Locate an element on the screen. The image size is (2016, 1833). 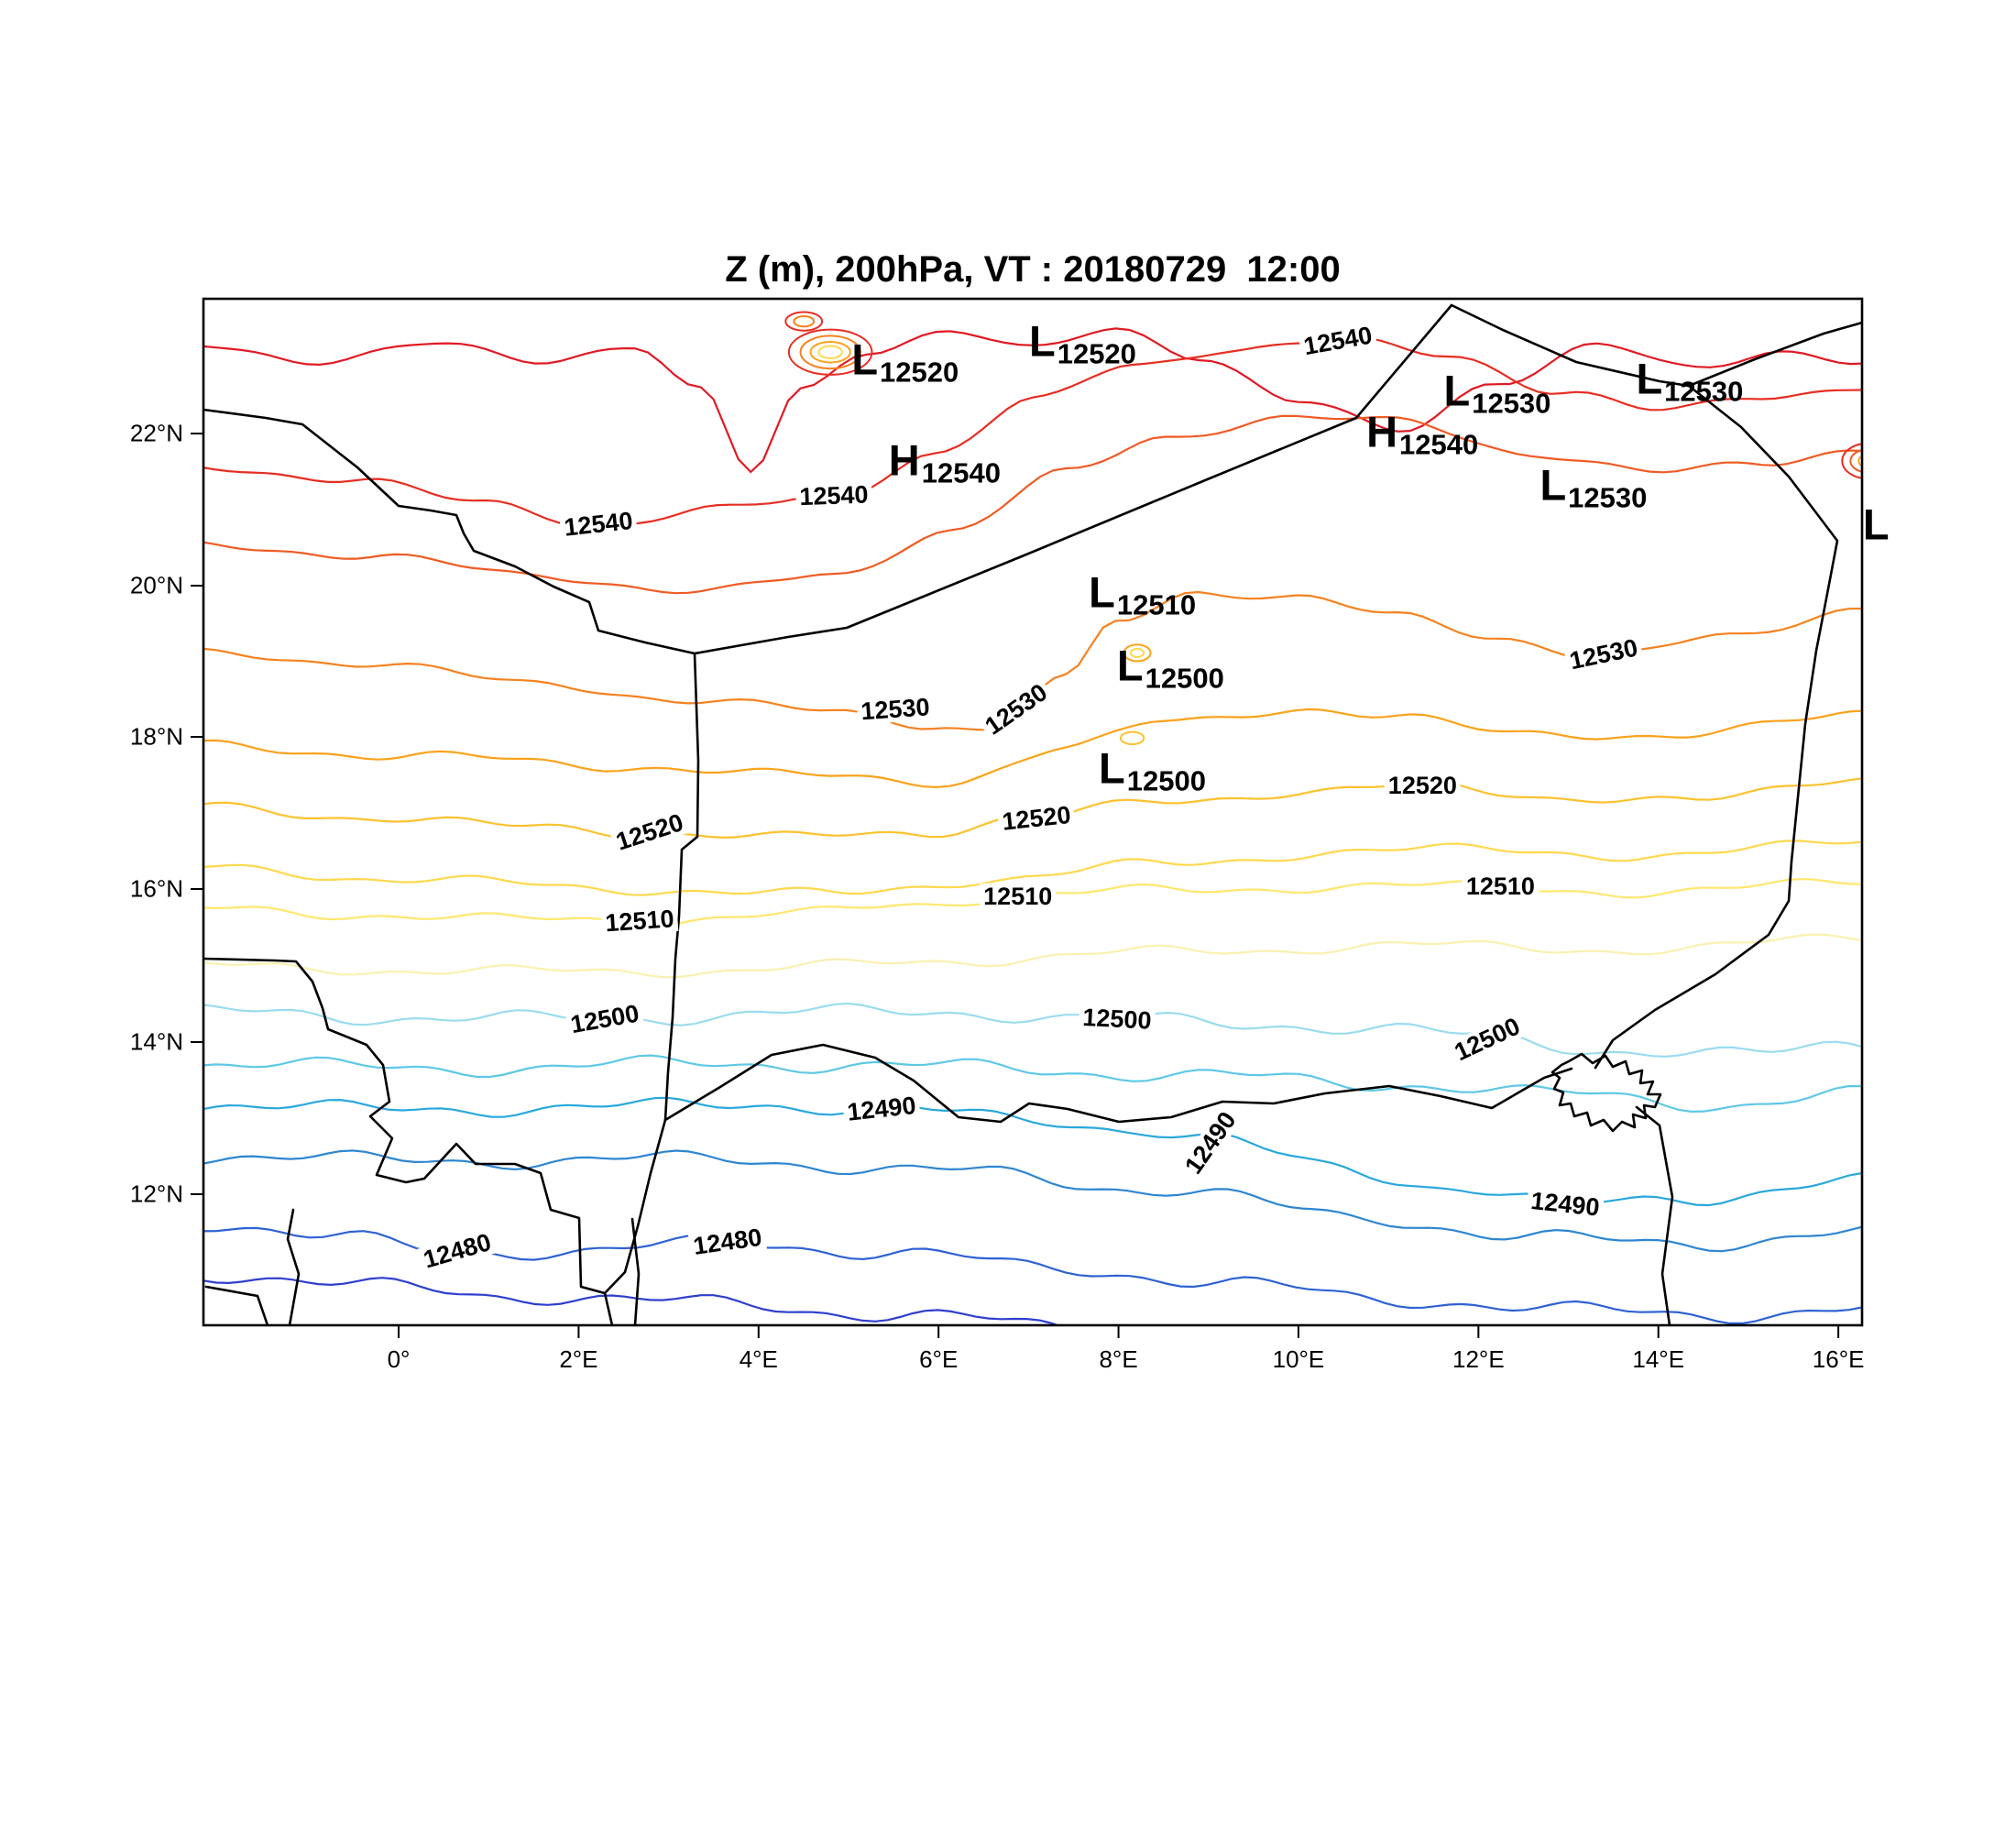
border-libya-northeast is located at coordinates (1774, 354).